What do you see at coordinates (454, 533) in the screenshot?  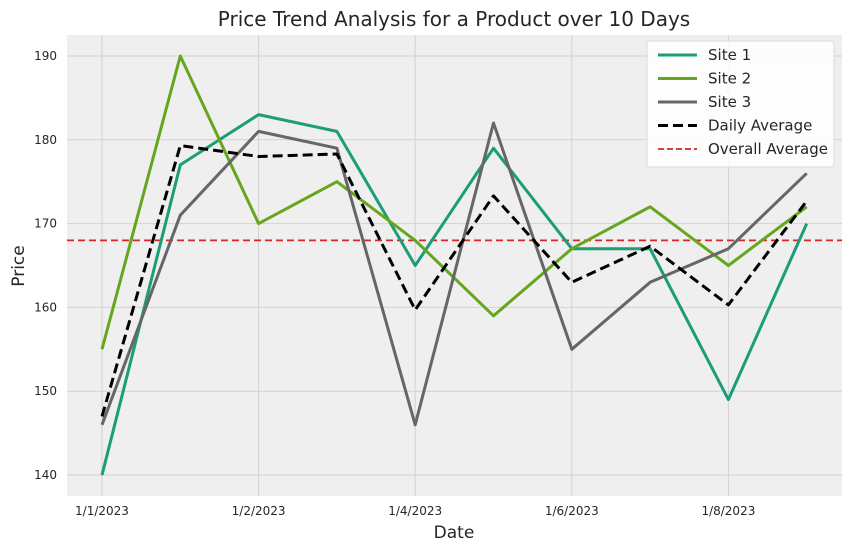 I see `x-axis-title: Date` at bounding box center [454, 533].